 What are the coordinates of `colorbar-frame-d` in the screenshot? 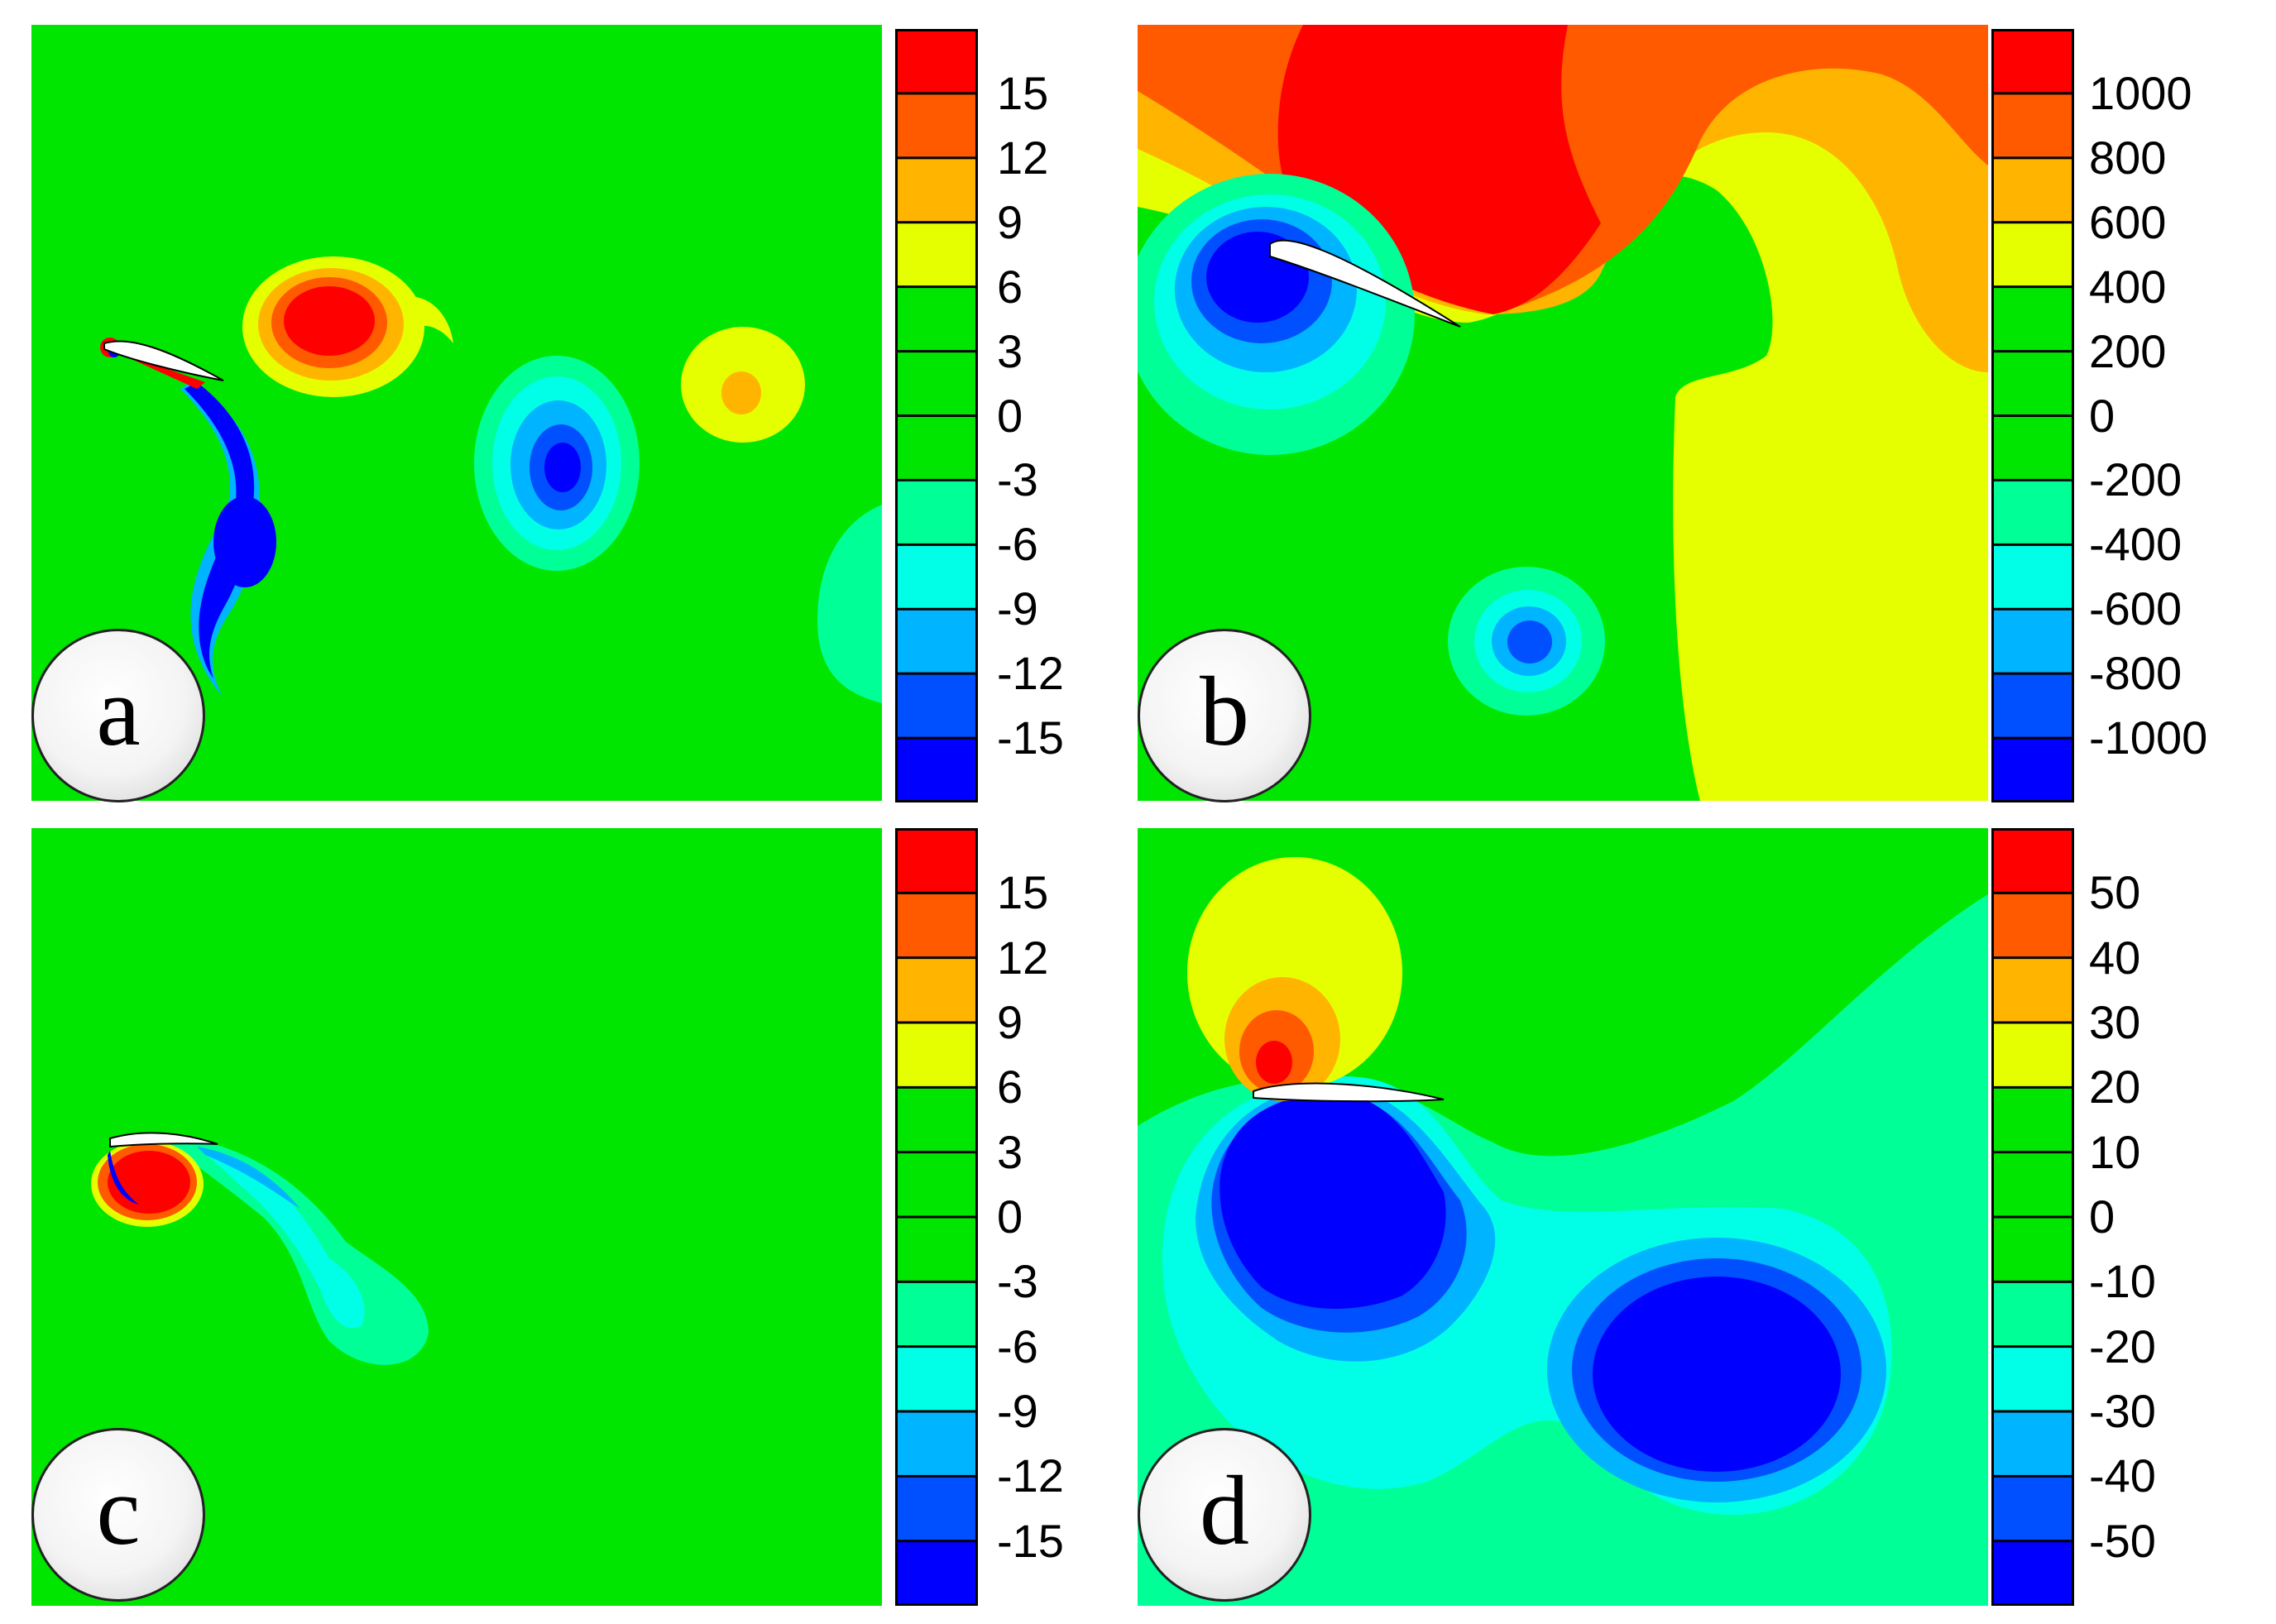 It's located at (2032, 1217).